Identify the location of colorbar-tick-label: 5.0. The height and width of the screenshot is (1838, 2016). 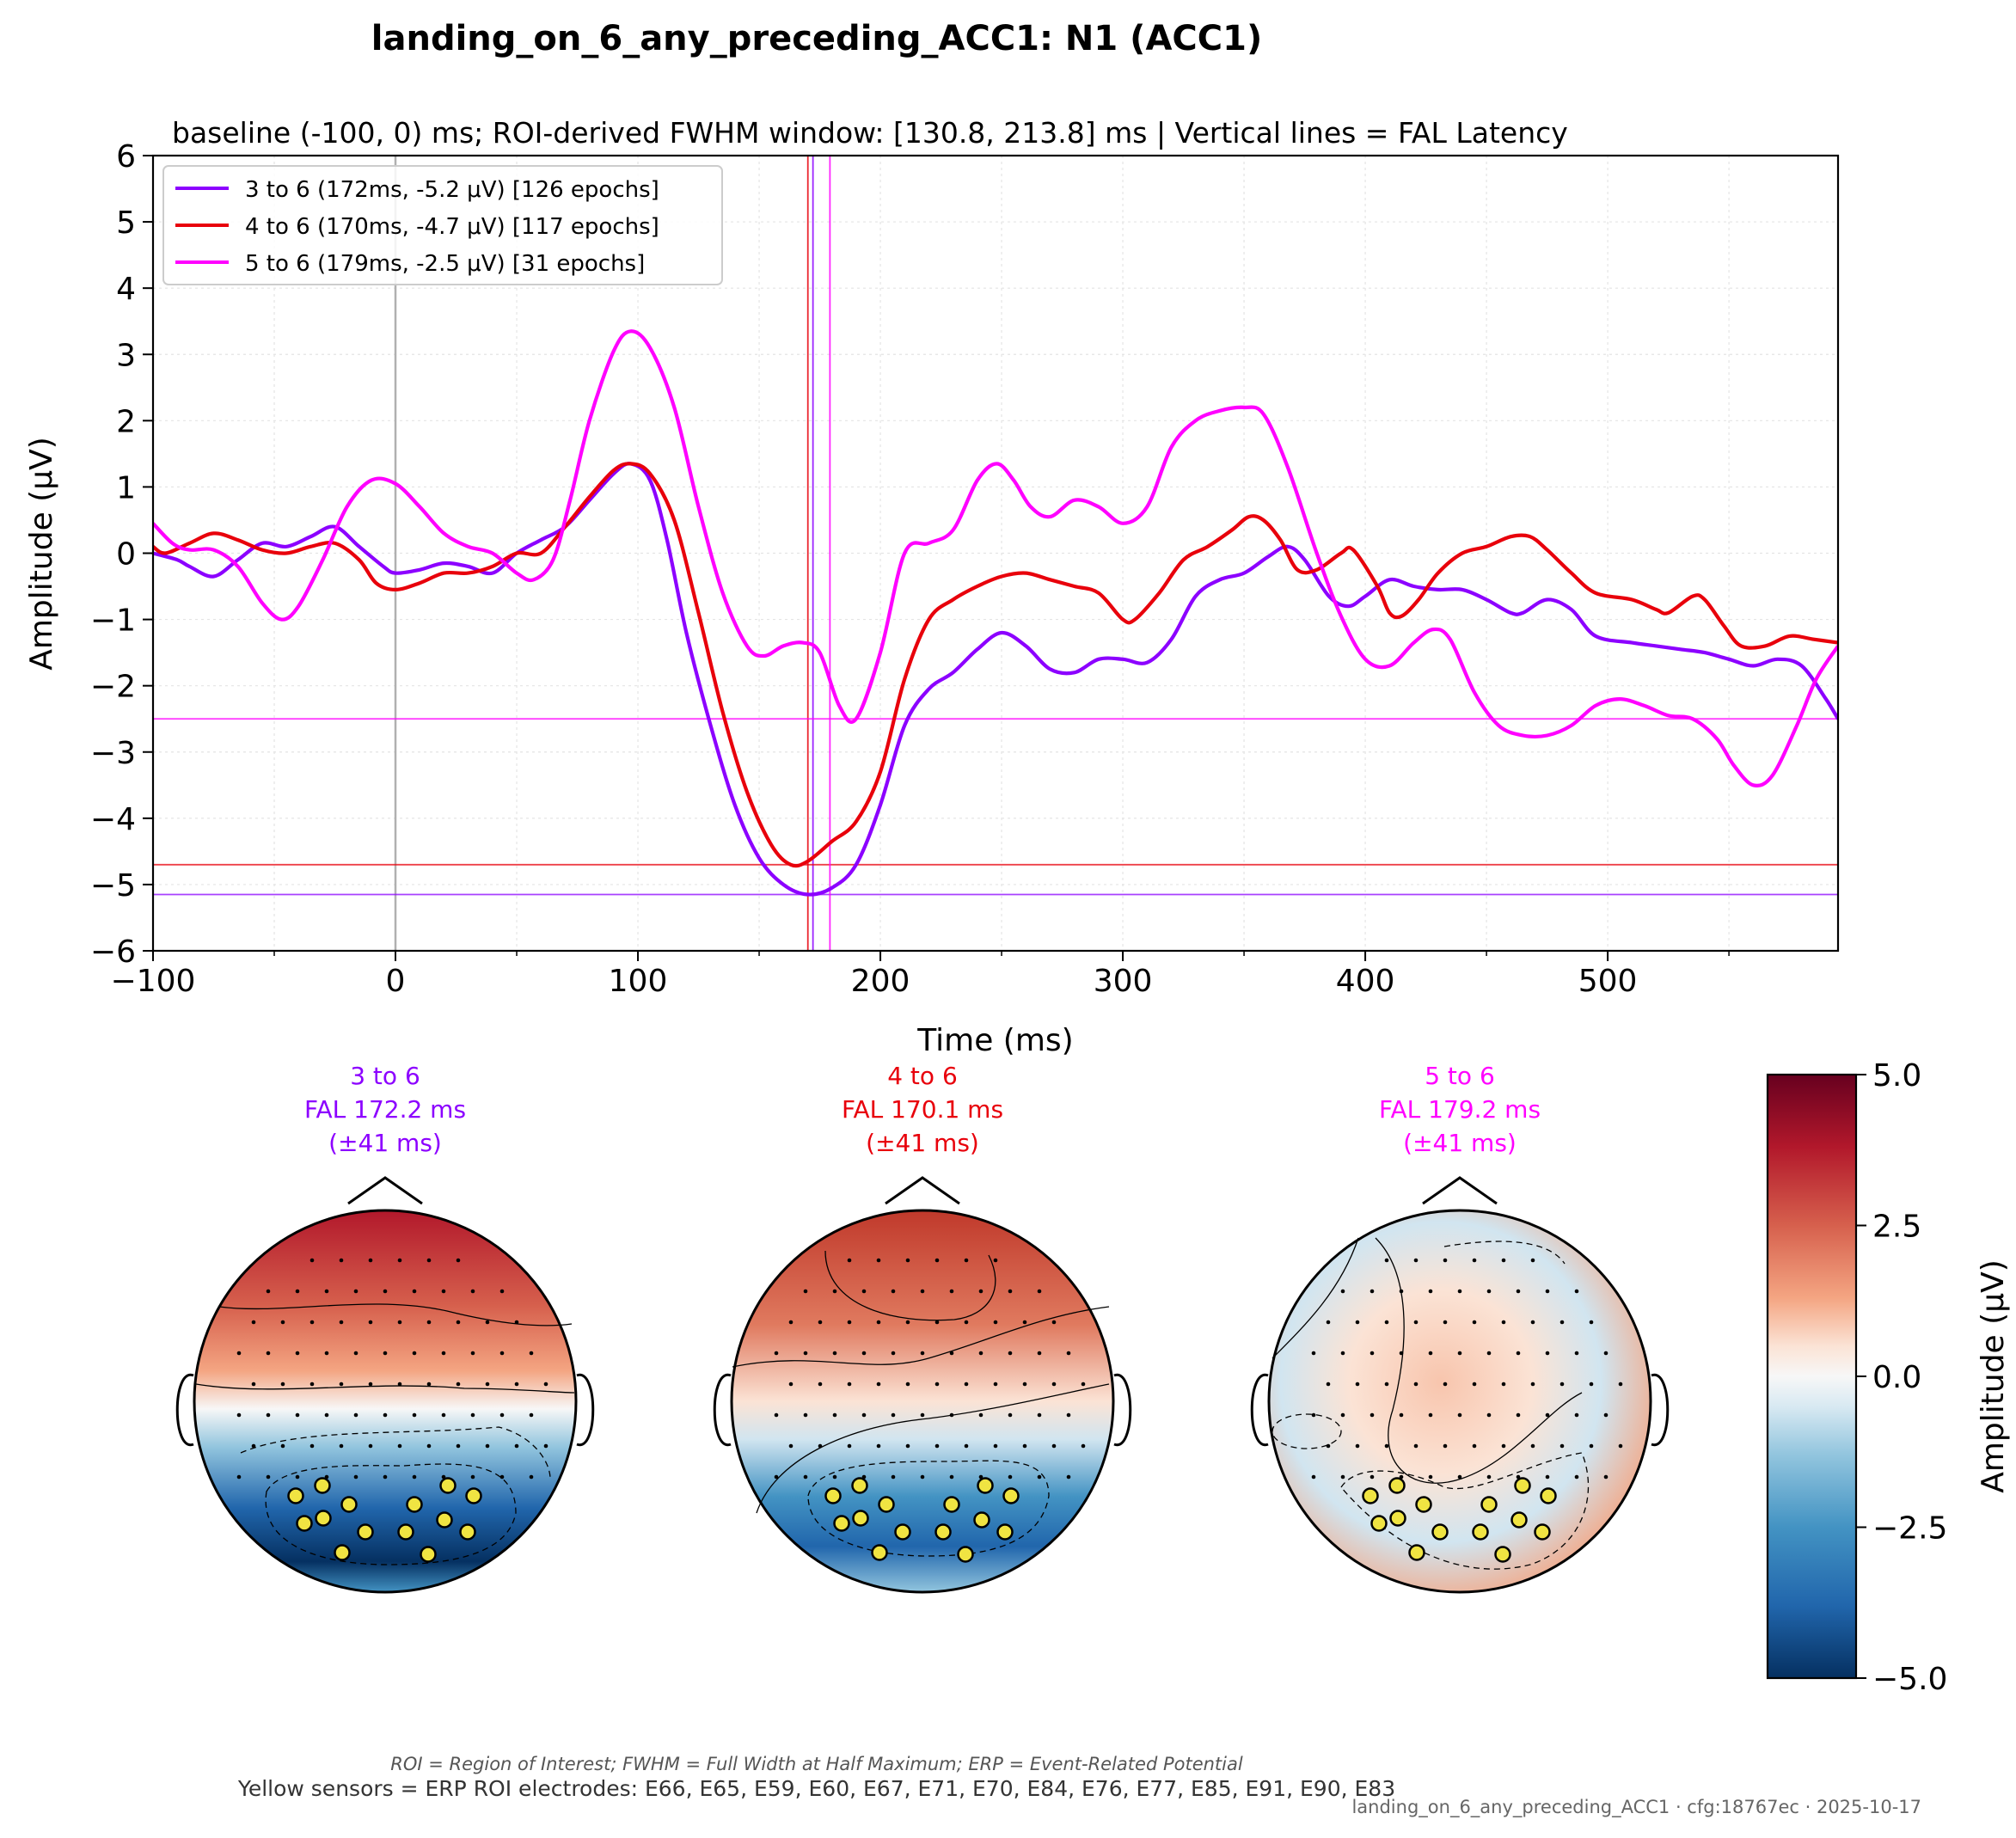
(1896, 1076).